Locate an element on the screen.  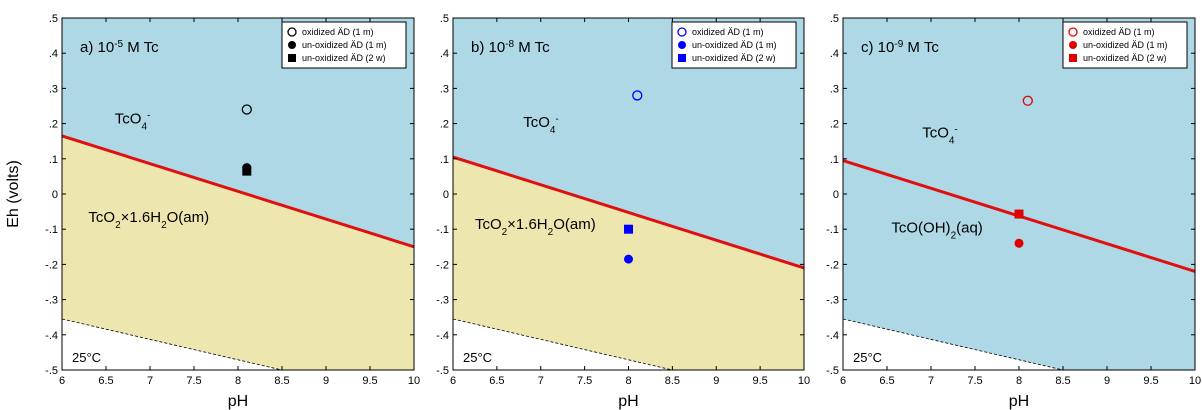
panel-label: c) 10-9 M Tc is located at coordinates (900, 48).